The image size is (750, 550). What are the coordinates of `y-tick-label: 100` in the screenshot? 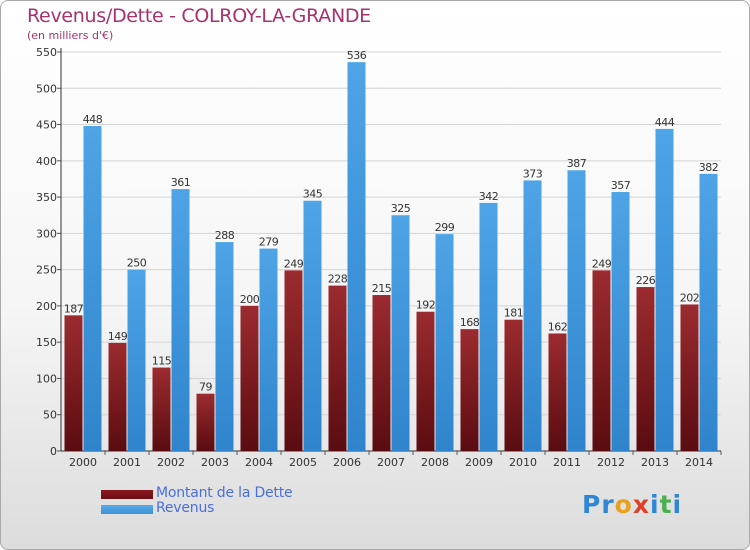 It's located at (46, 378).